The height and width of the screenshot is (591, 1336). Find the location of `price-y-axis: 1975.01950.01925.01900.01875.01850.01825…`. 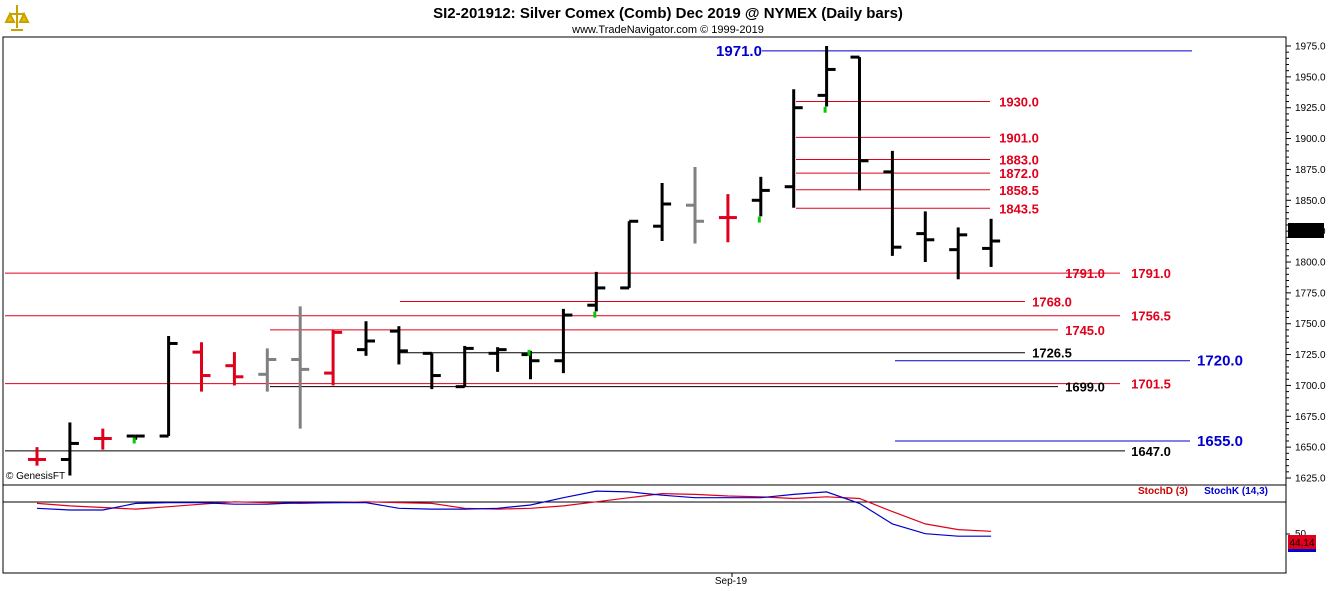

price-y-axis: 1975.01950.01925.01900.01875.01850.01825… is located at coordinates (1306, 263).